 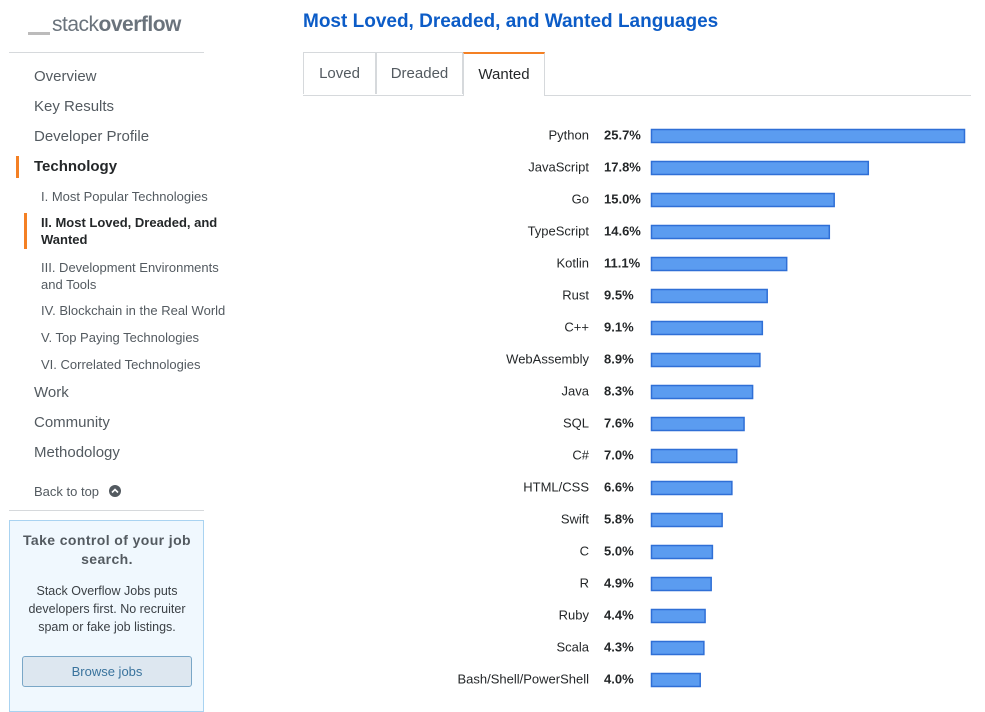 I want to click on category-label: TypeScript, so click(x=559, y=230).